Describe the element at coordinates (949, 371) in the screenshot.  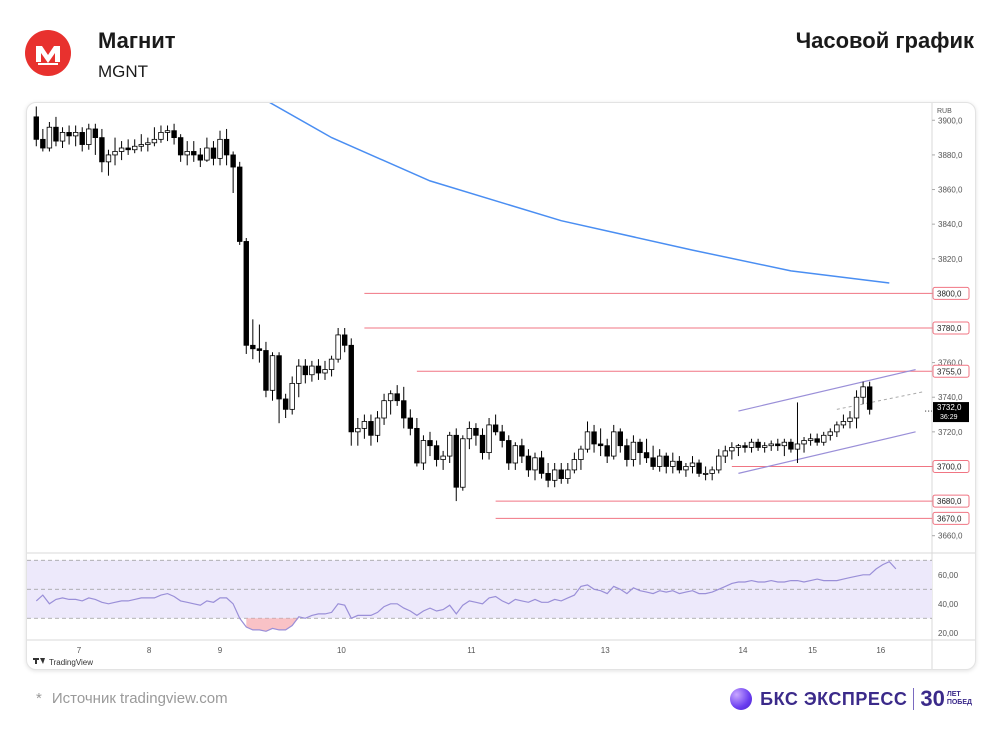
I see `level-price-label: 3755,0` at that location.